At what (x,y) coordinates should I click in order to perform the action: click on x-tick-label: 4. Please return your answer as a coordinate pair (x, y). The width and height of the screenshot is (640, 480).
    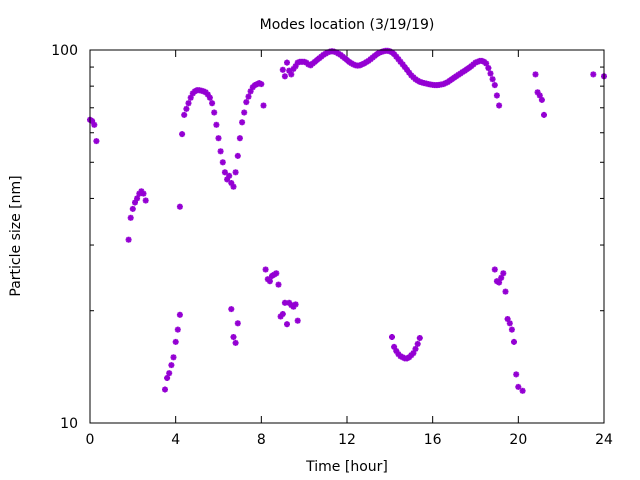
    Looking at the image, I should click on (175, 440).